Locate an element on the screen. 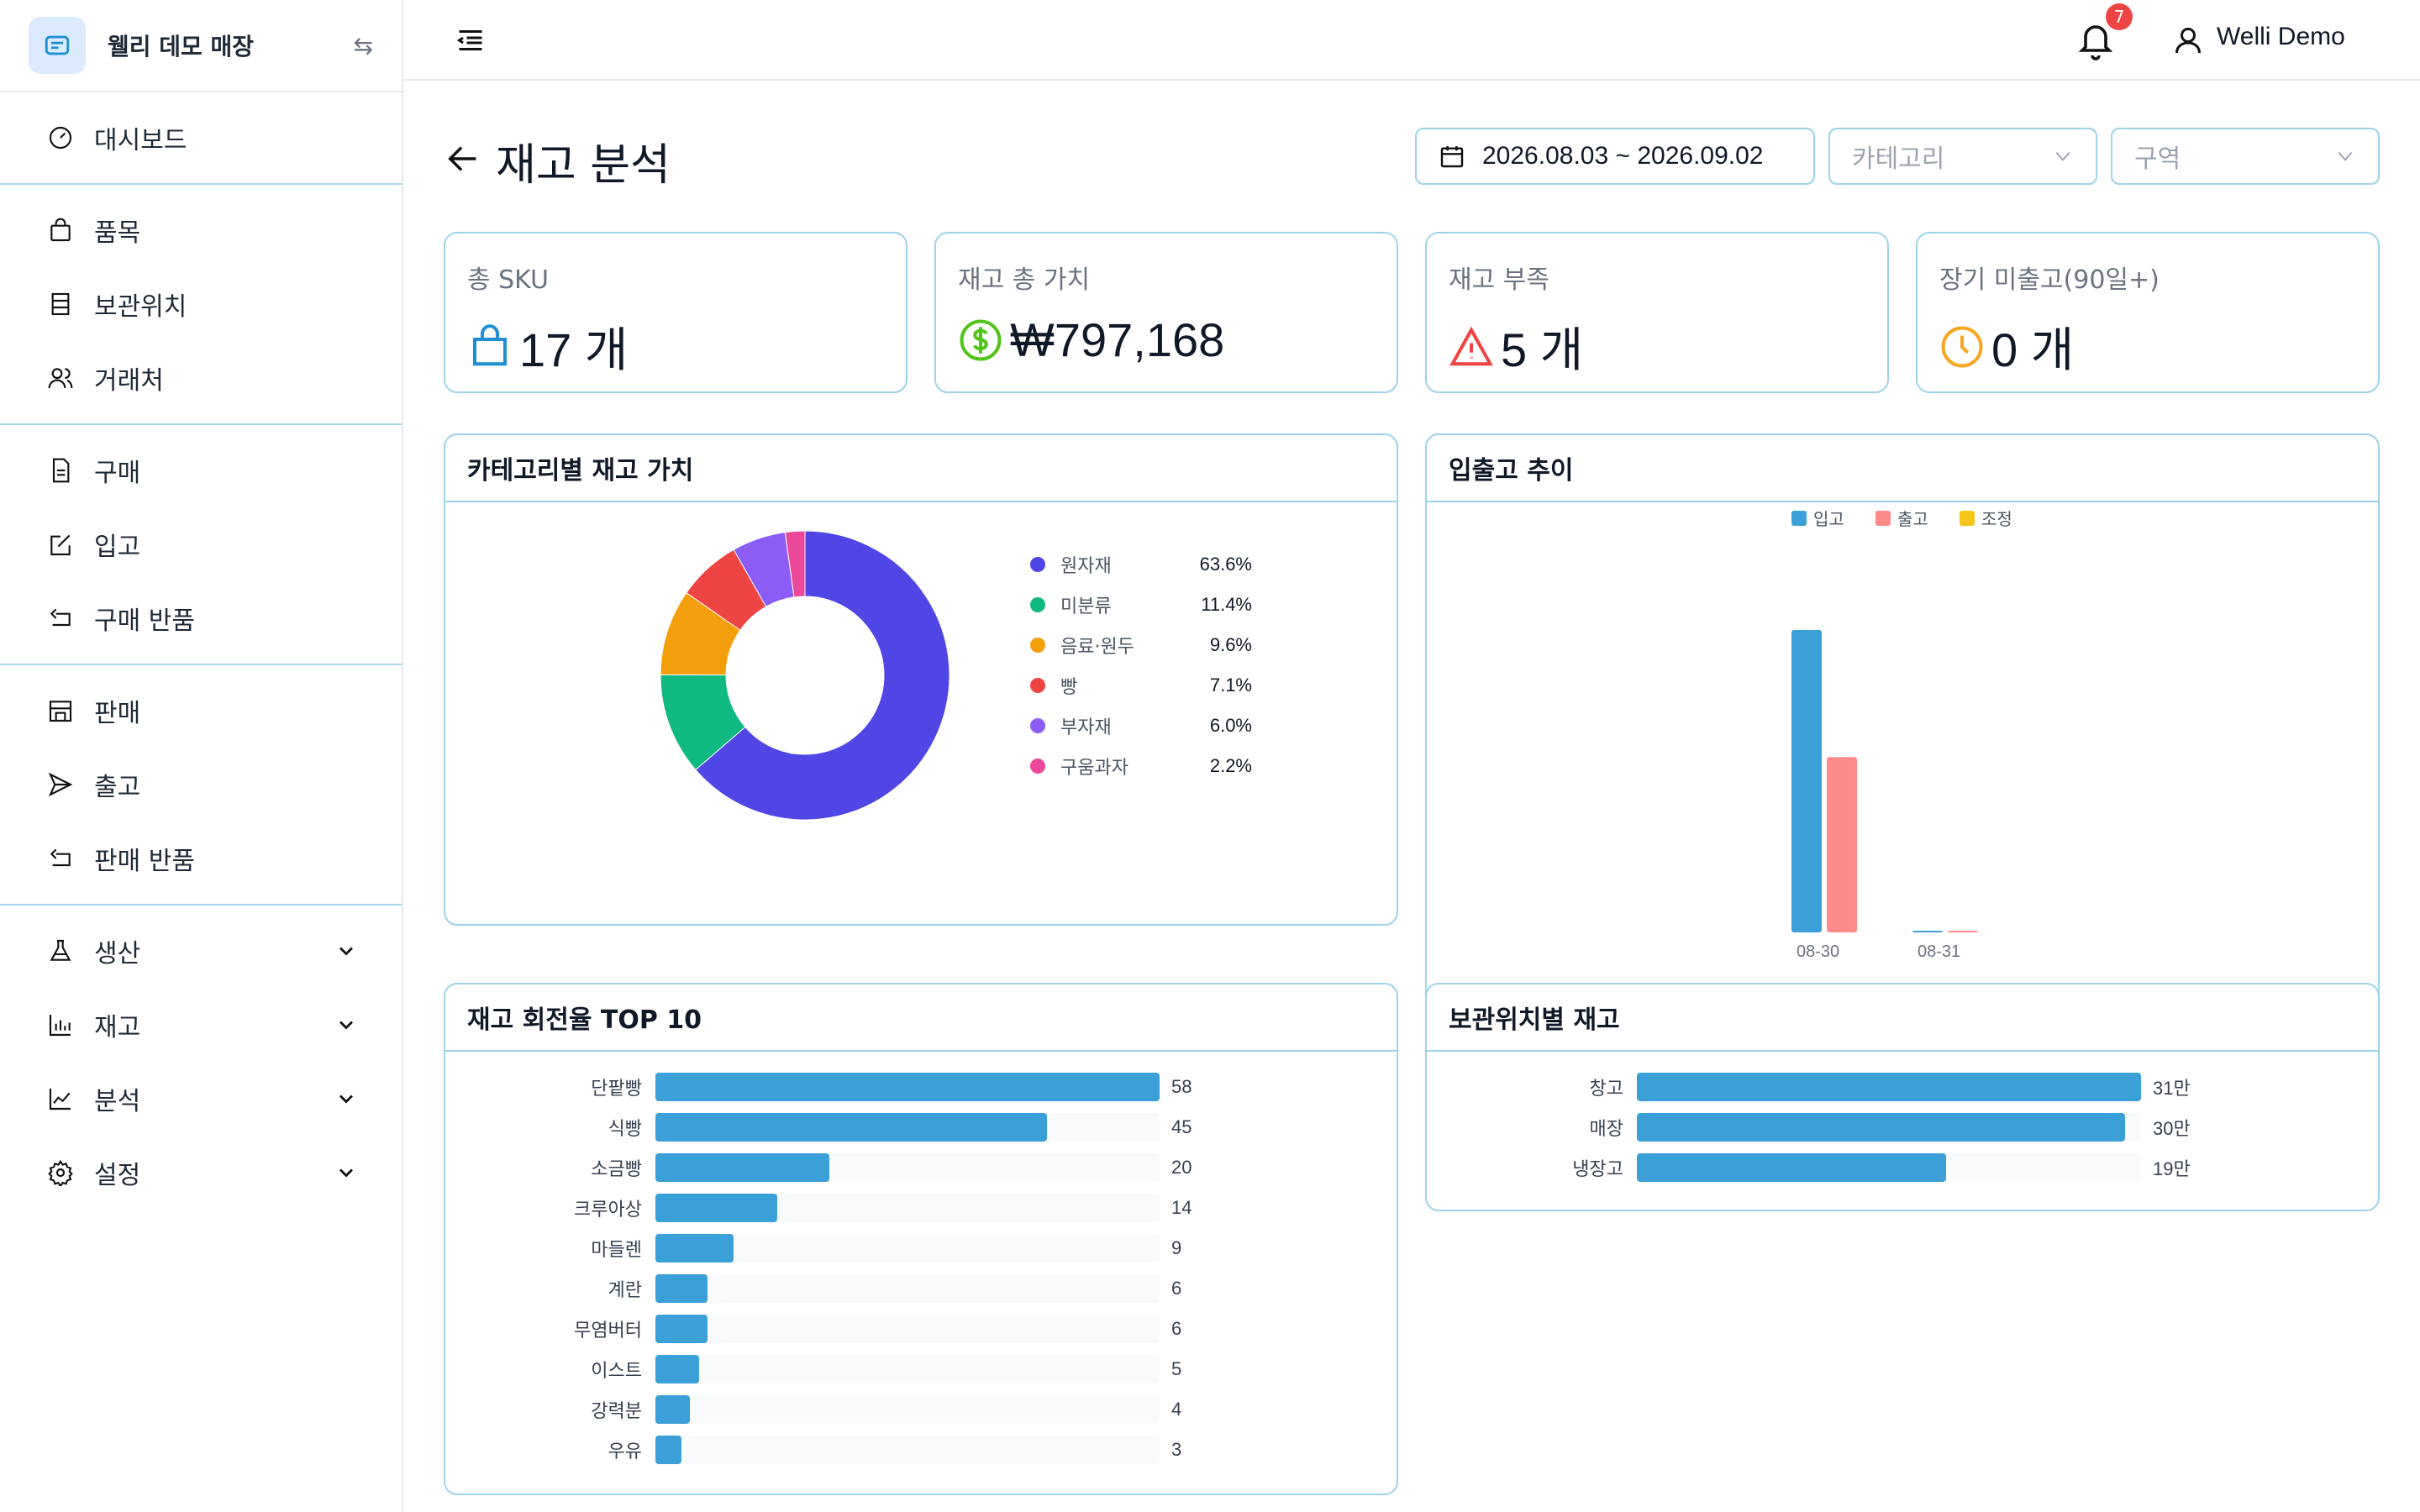 The image size is (2420, 1512). bar-row: 식빵 45 is located at coordinates (818, 1127).